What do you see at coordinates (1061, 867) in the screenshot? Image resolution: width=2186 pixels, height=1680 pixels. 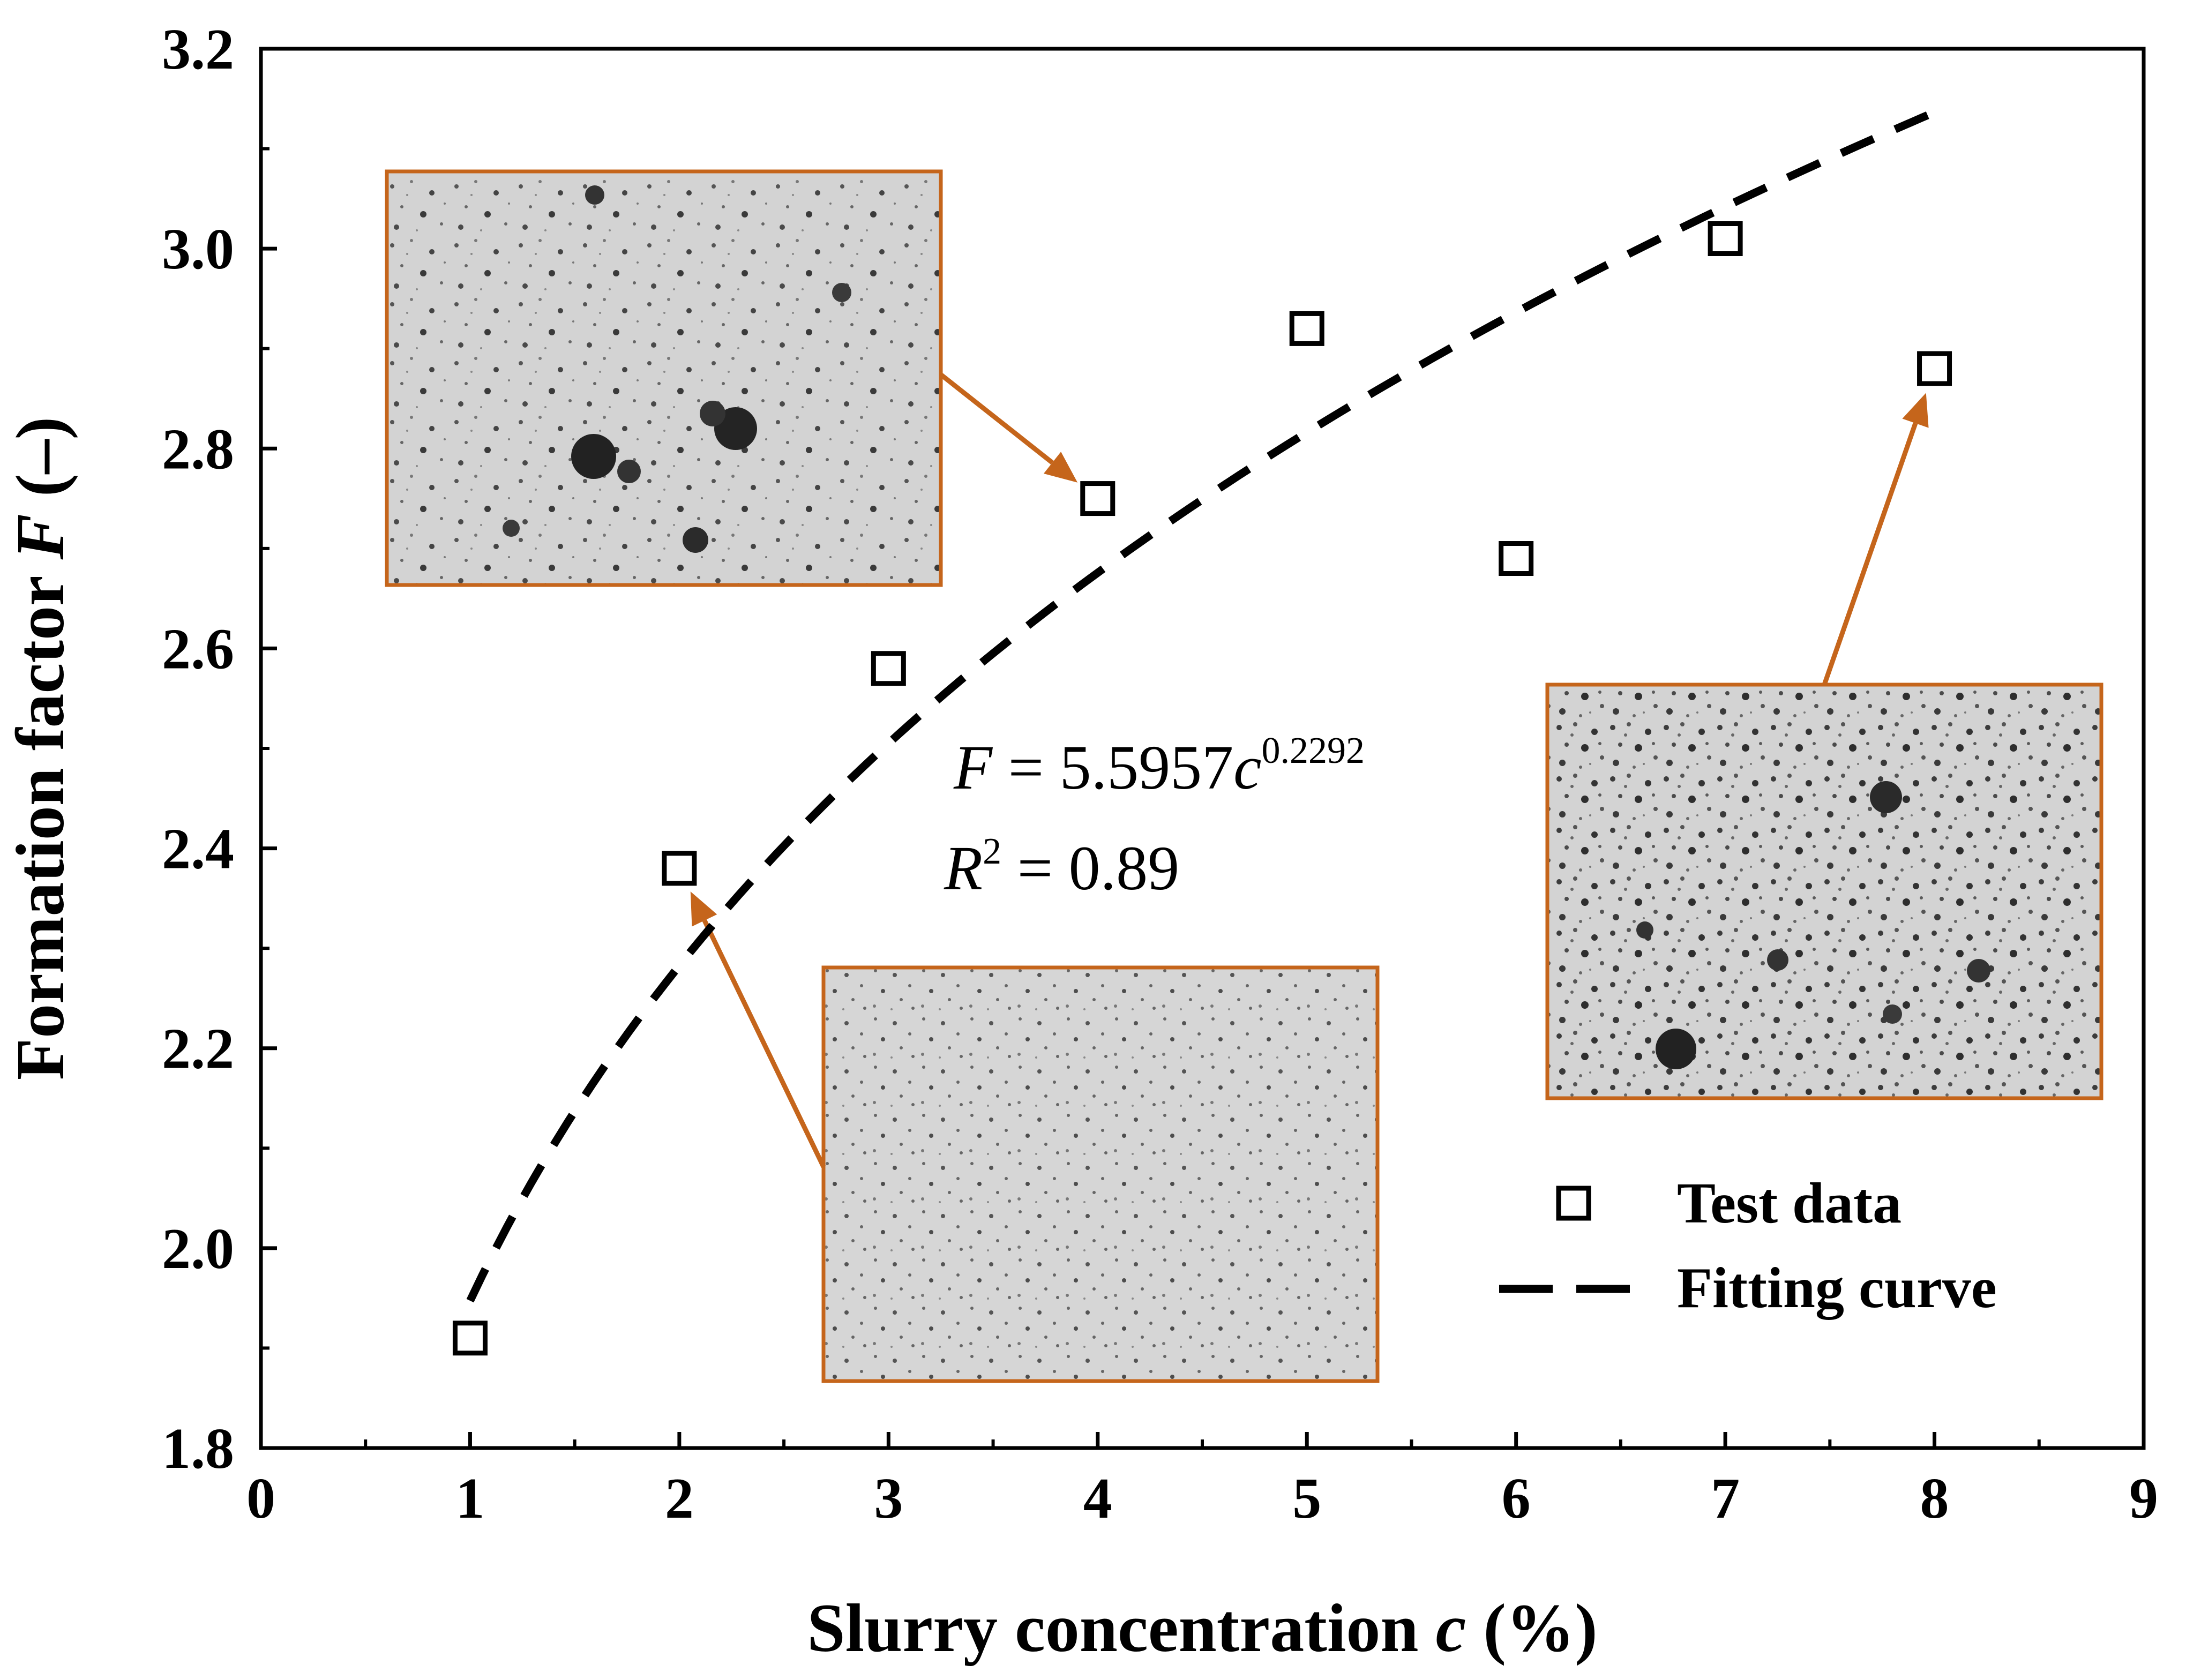 I see `svg-text: R2 = 0.89` at bounding box center [1061, 867].